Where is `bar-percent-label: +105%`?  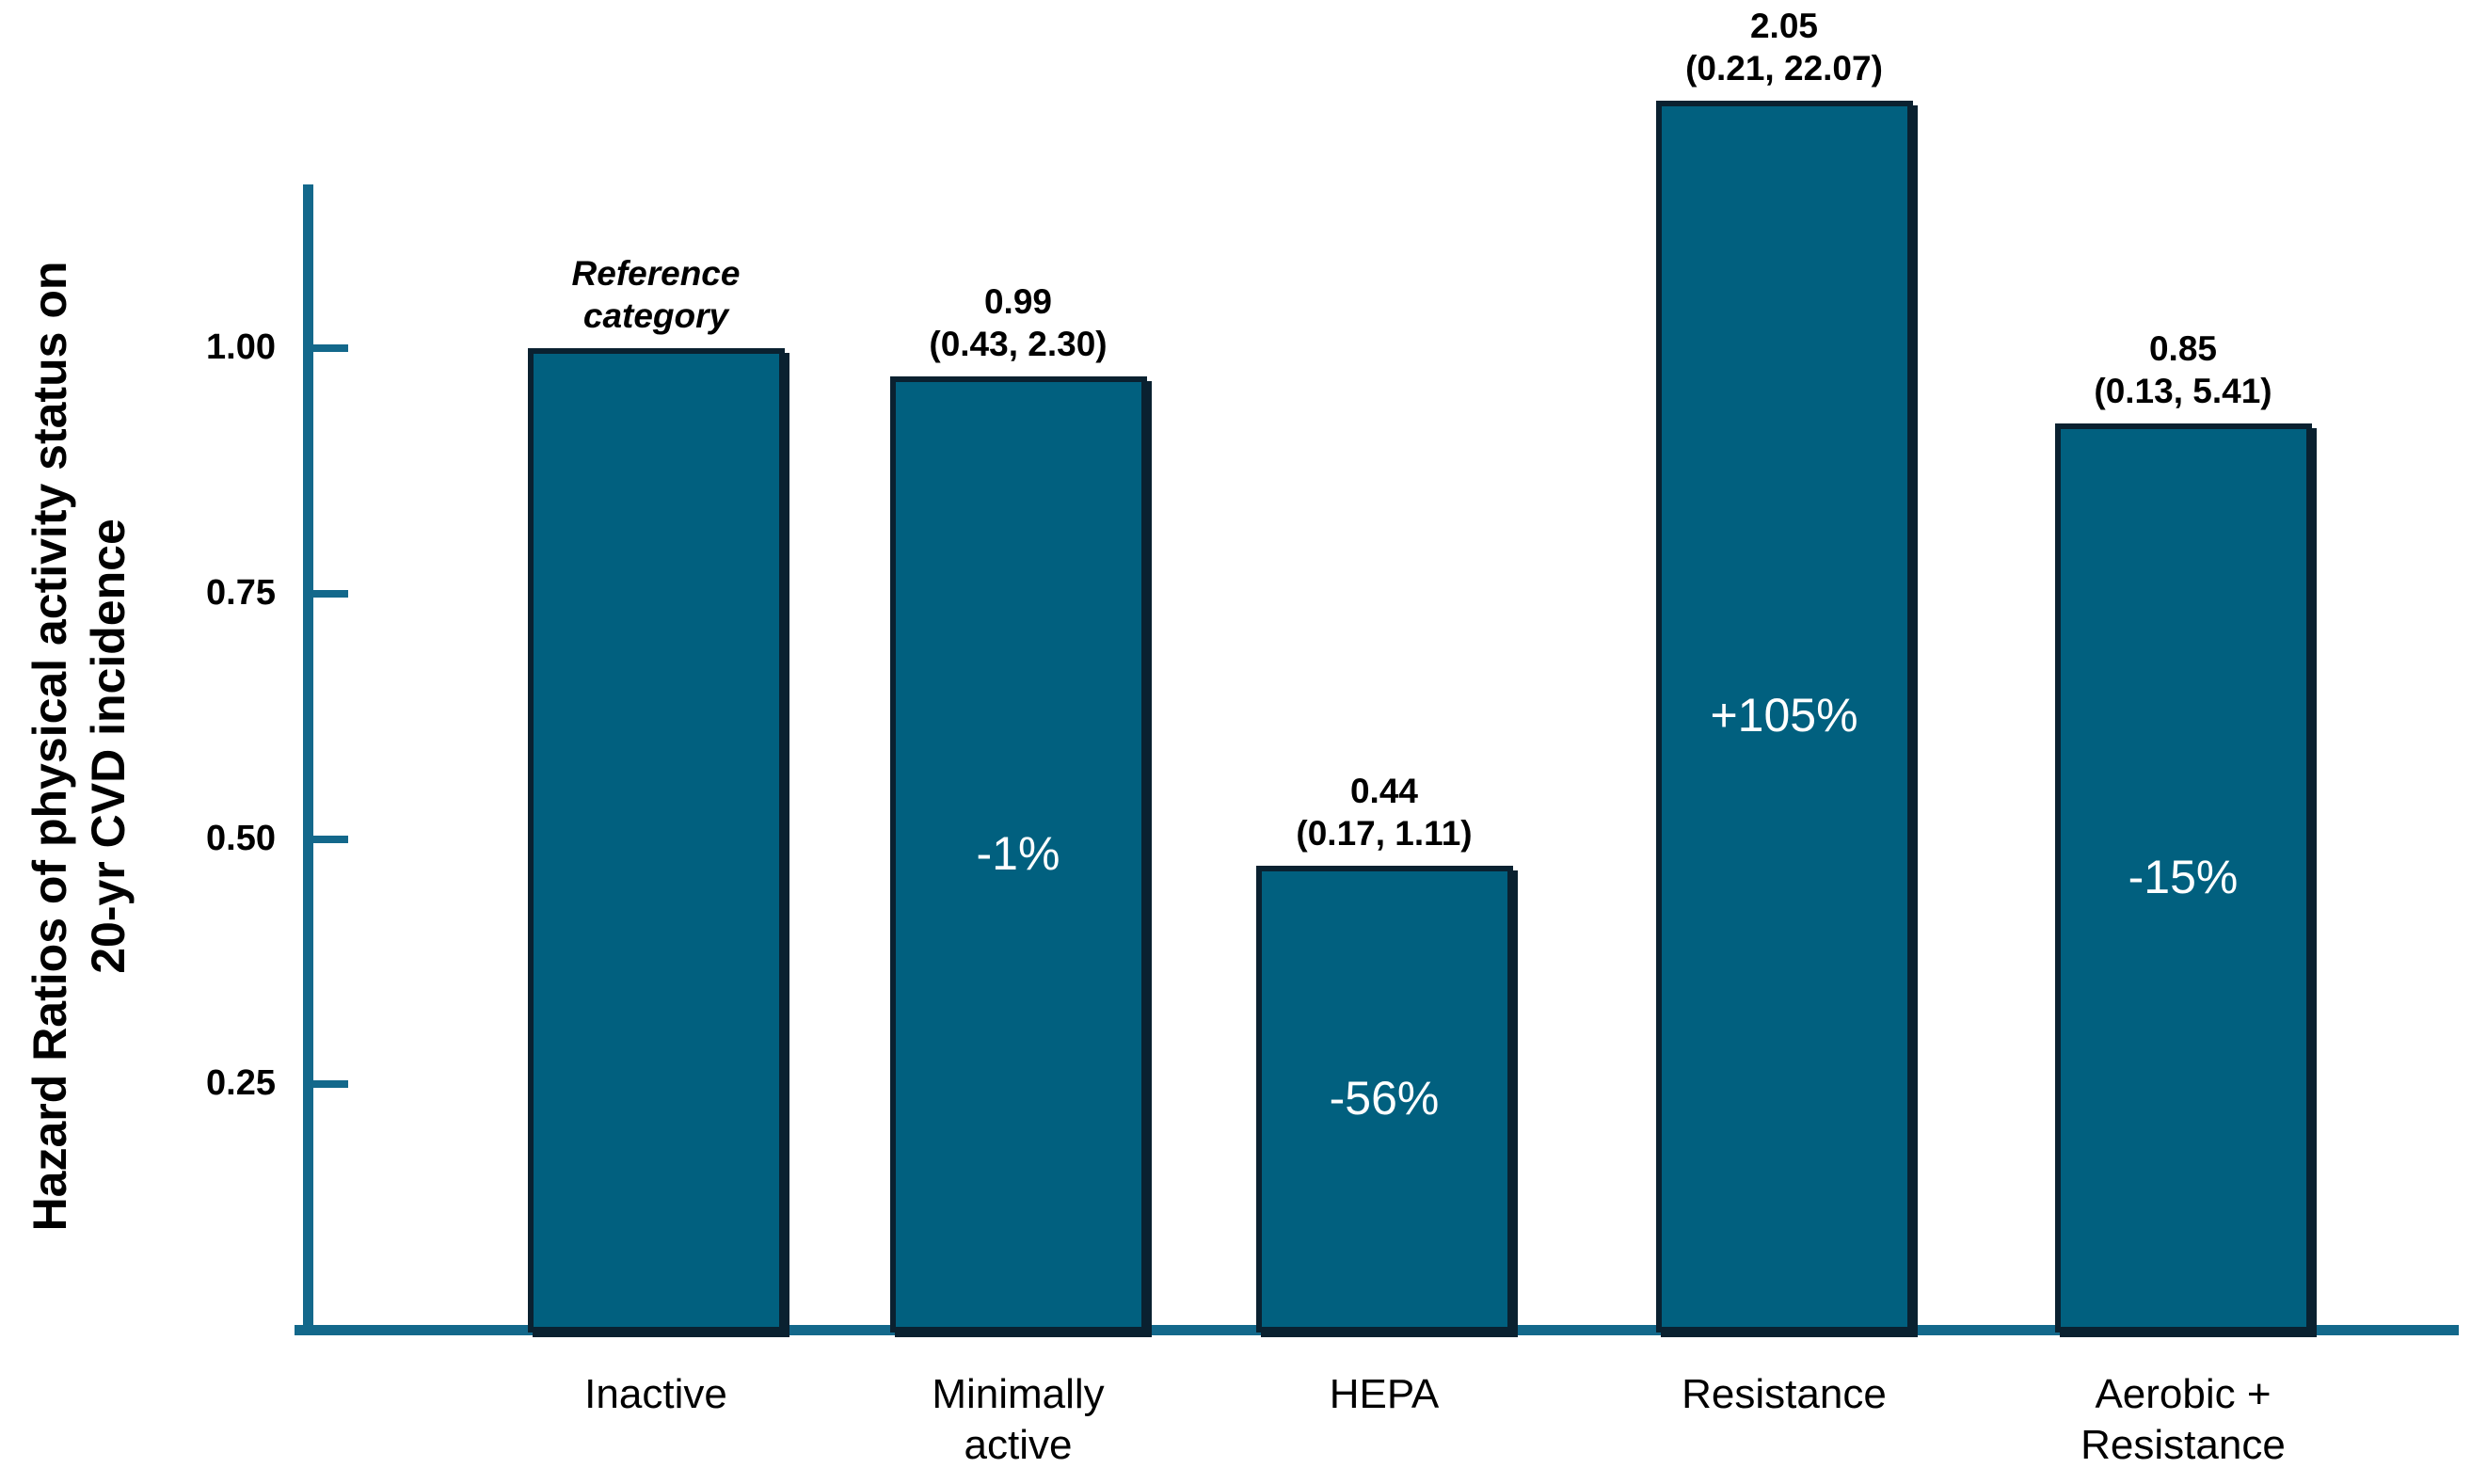 bar-percent-label: +105% is located at coordinates (1784, 715).